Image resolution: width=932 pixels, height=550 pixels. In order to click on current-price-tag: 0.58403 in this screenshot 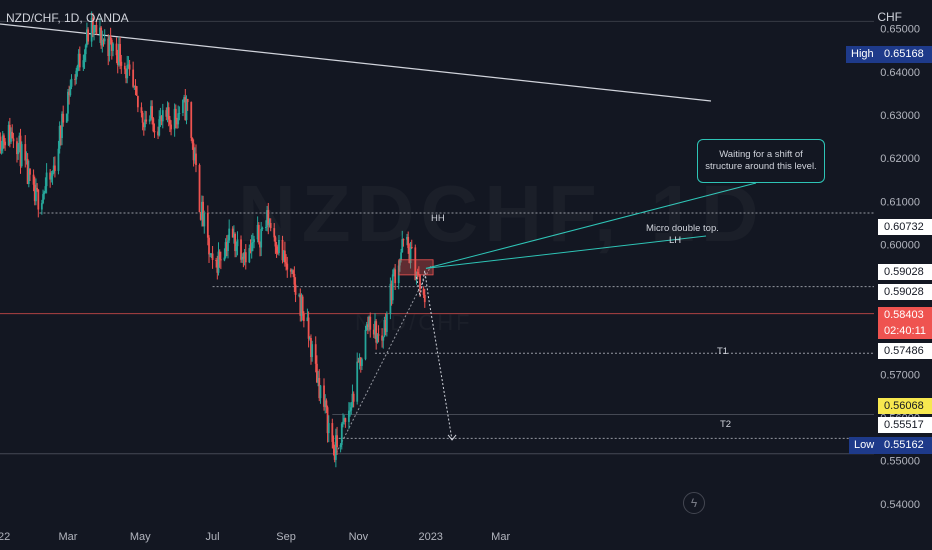, I will do `click(905, 315)`.